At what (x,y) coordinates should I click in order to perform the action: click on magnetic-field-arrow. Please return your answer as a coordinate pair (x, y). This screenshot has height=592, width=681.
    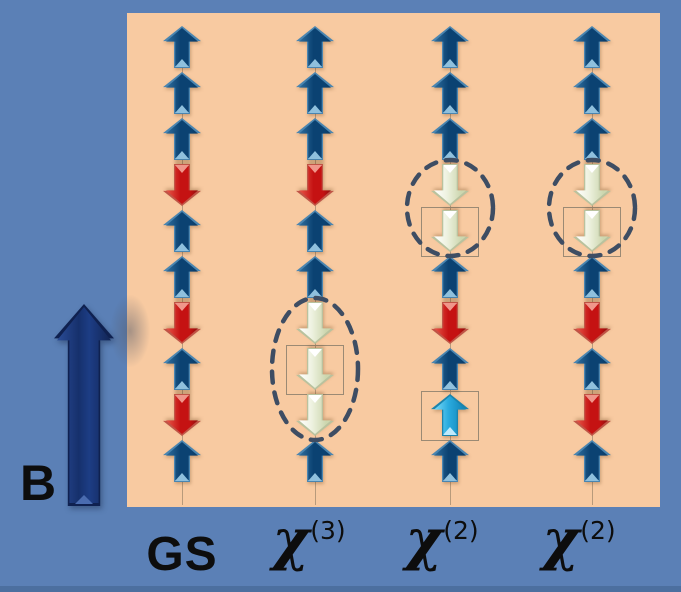
    Looking at the image, I should click on (84, 405).